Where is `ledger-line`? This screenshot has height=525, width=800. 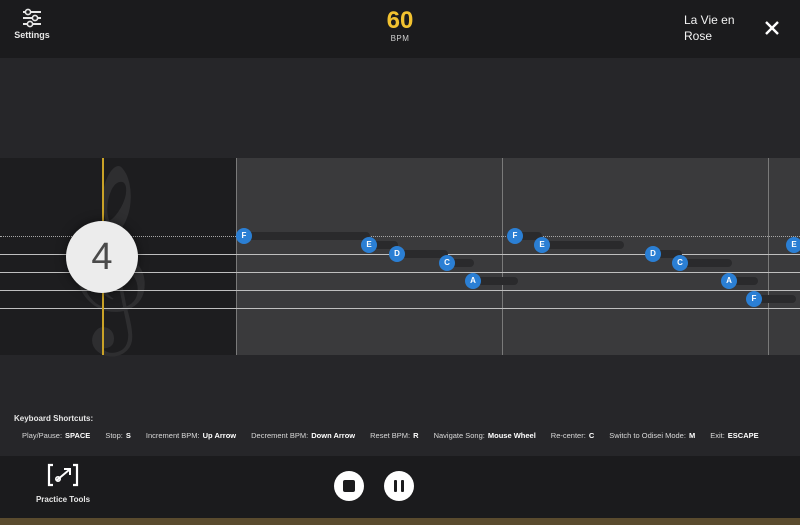 ledger-line is located at coordinates (400, 236).